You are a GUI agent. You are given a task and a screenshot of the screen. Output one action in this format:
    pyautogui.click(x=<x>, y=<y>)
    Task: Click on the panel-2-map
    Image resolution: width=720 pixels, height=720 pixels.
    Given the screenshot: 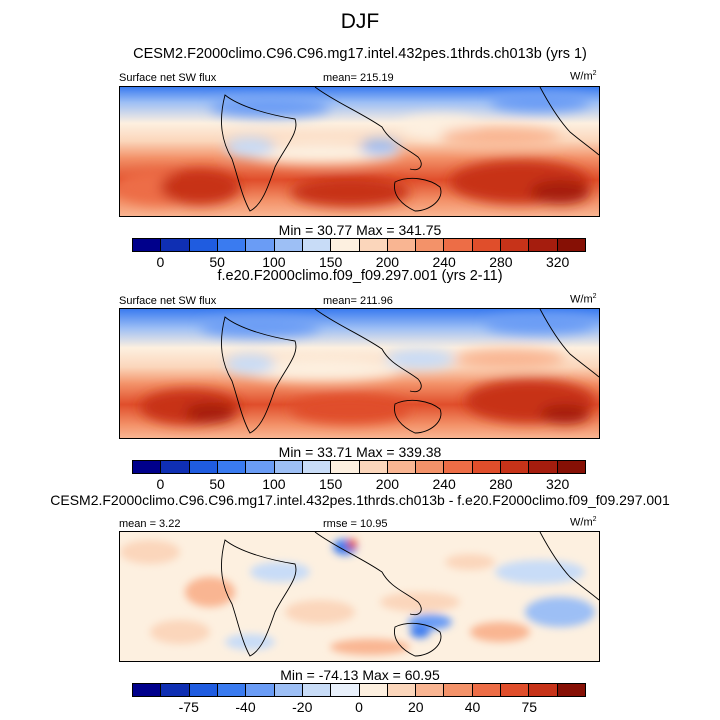 What is the action you would take?
    pyautogui.click(x=359, y=373)
    